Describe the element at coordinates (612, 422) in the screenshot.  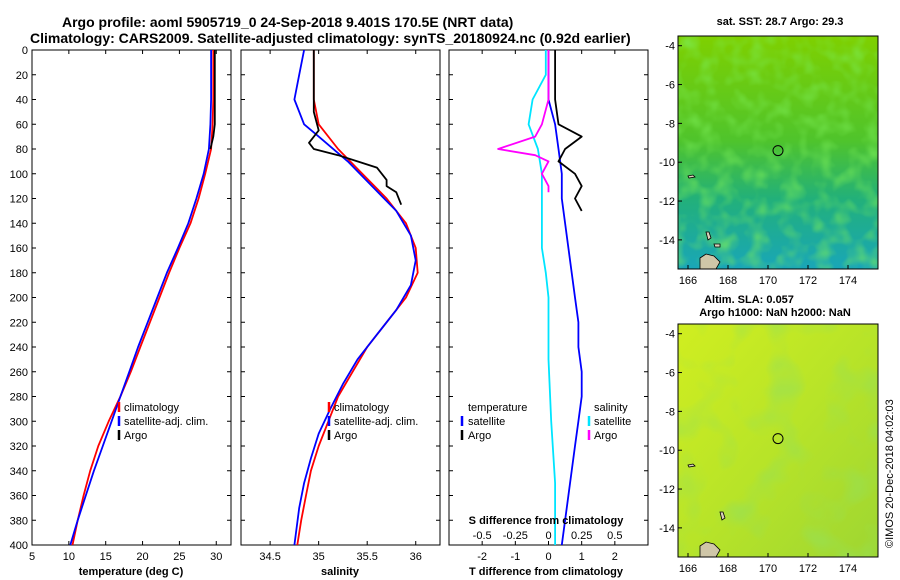
I see `legend-label-s-satellite: satellite` at that location.